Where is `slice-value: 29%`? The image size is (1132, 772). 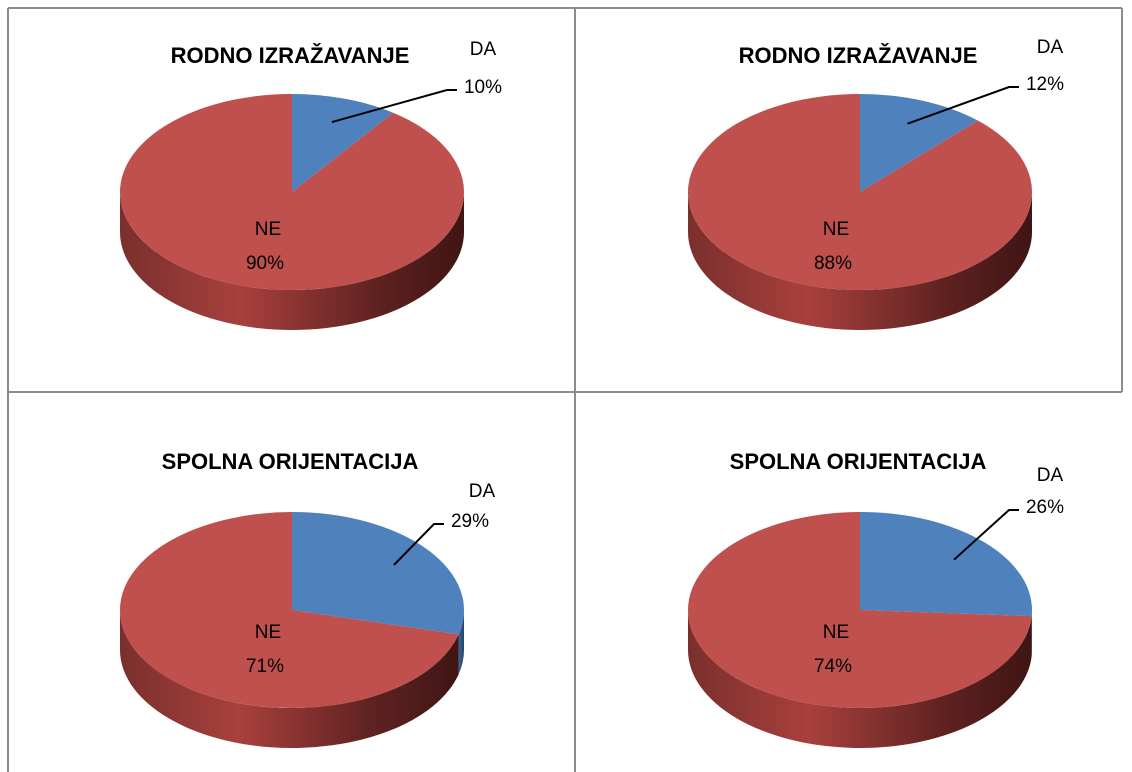 slice-value: 29% is located at coordinates (470, 521).